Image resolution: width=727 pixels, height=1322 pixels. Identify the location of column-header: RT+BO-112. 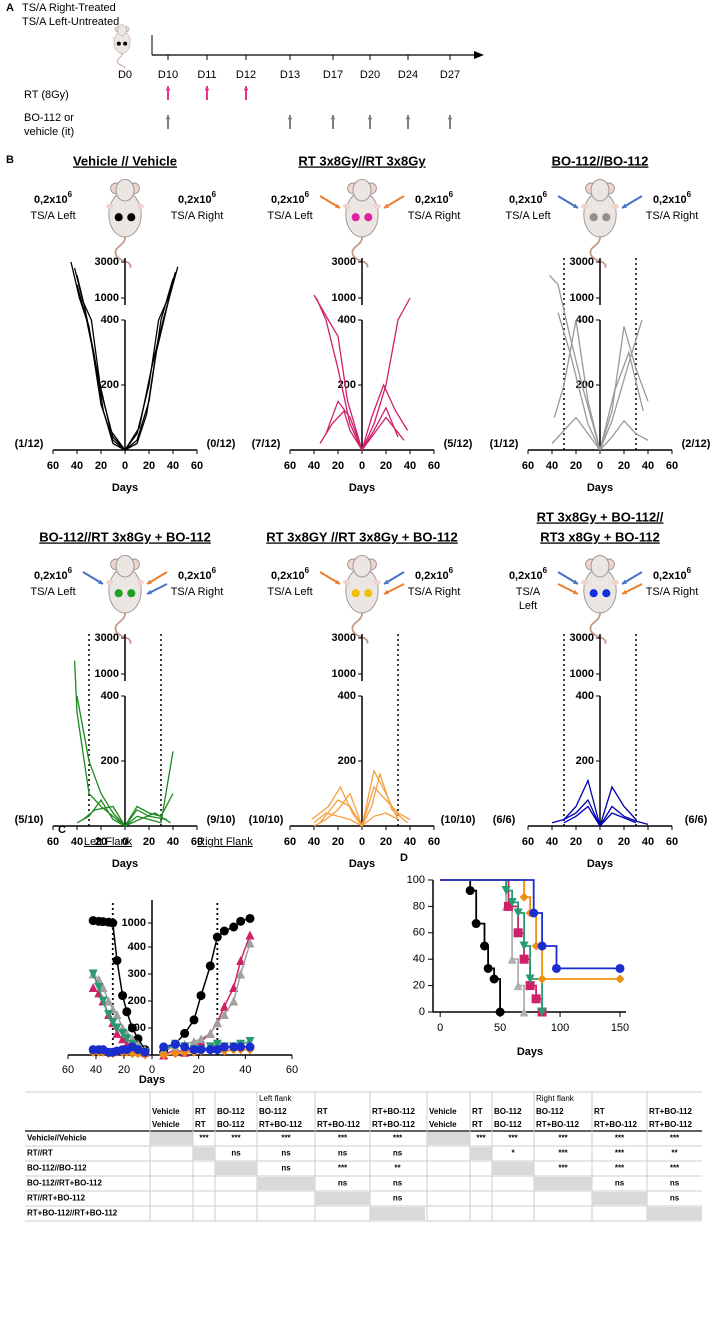
(280, 1124).